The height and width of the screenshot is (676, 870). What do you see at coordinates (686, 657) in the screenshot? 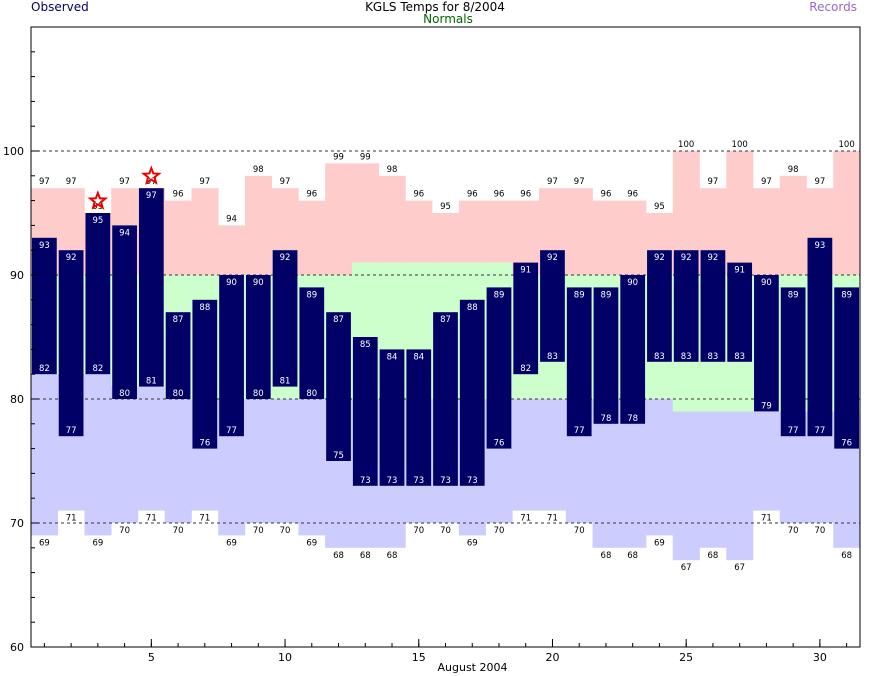
I see `x-tick-label: 25` at bounding box center [686, 657].